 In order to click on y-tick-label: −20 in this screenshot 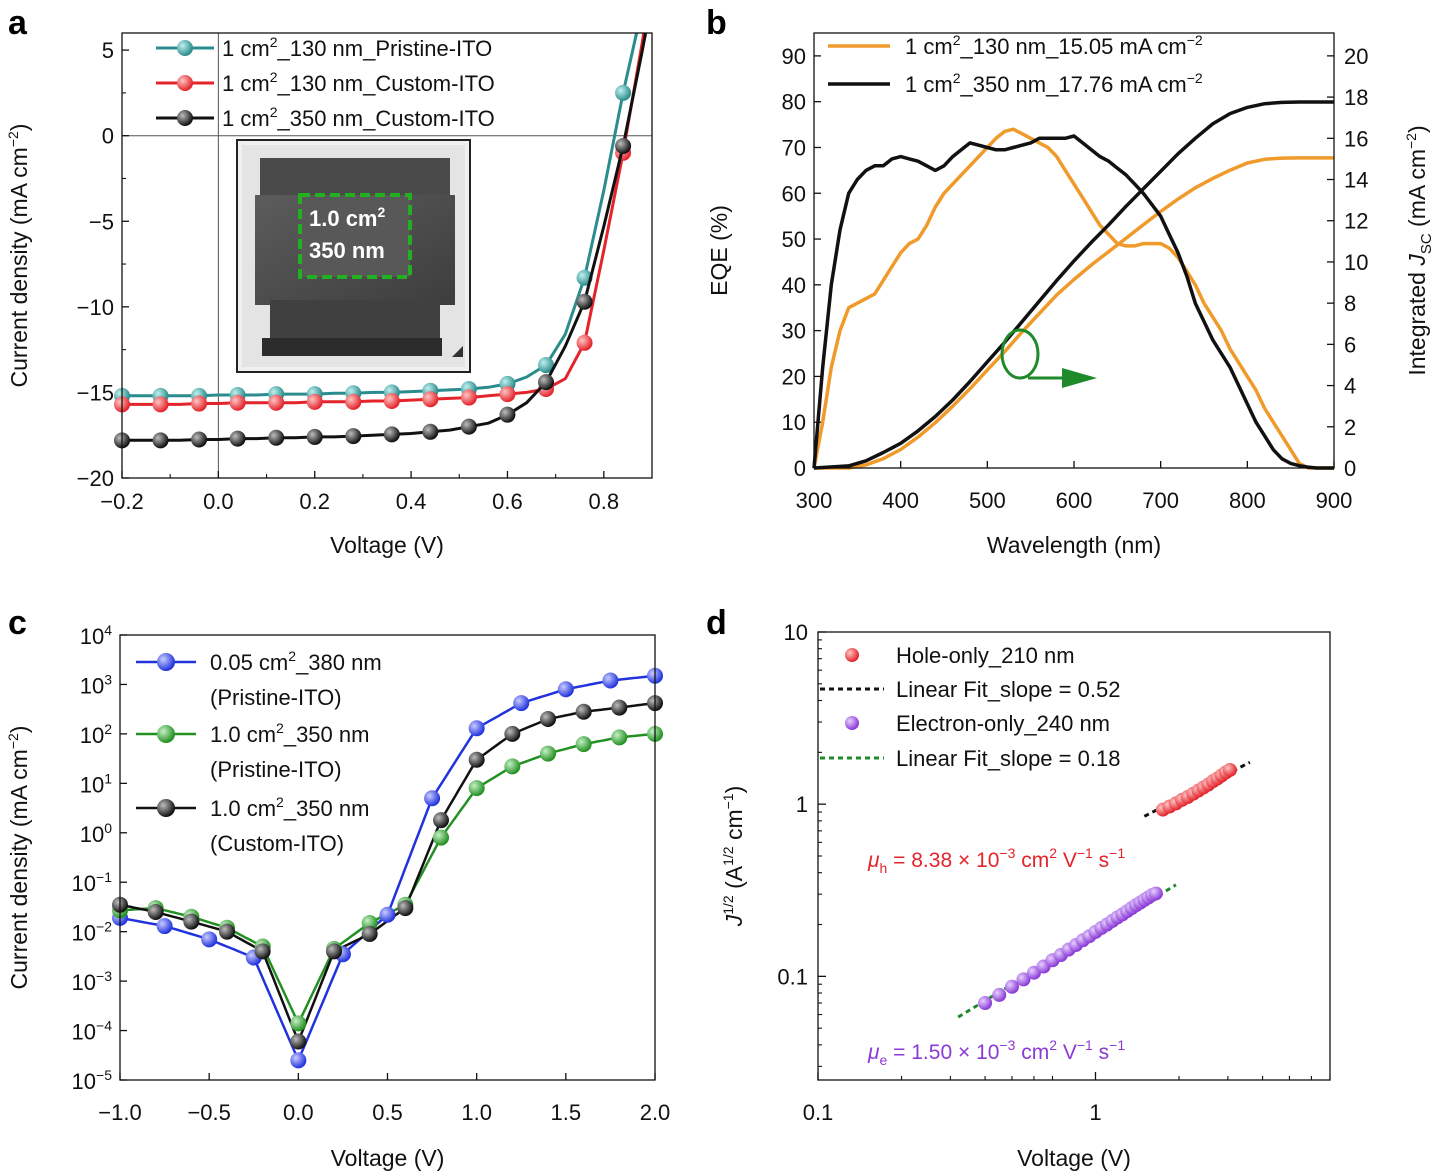, I will do `click(95, 478)`.